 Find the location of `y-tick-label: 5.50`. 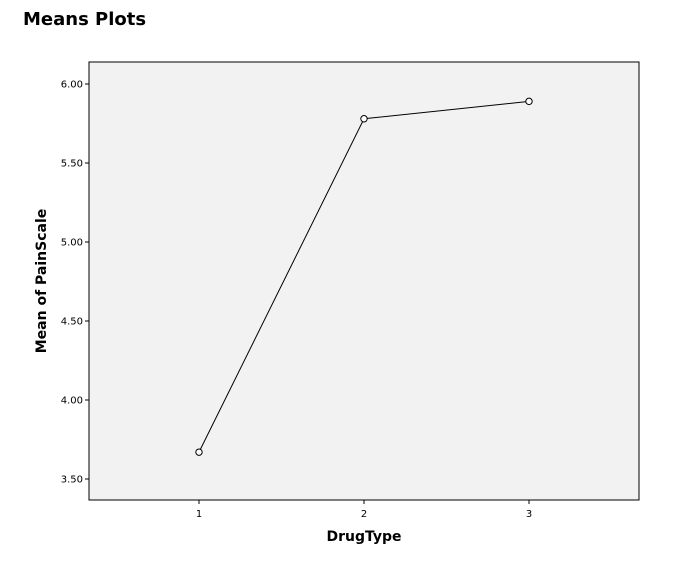

y-tick-label: 5.50 is located at coordinates (72, 164).